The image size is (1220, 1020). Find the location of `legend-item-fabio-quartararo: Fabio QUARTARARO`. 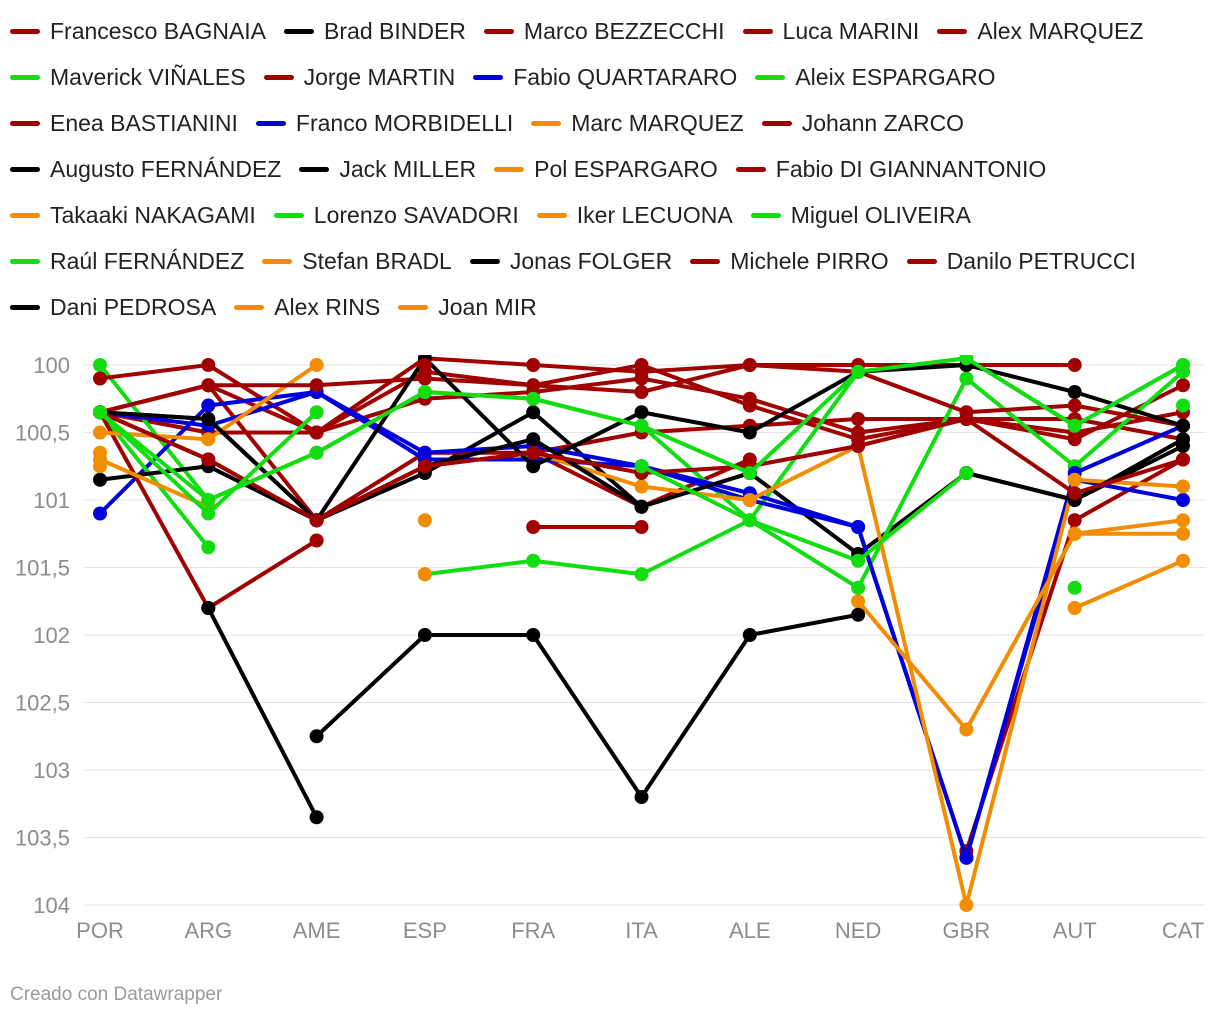

legend-item-fabio-quartararo: Fabio QUARTARARO is located at coordinates (605, 77).